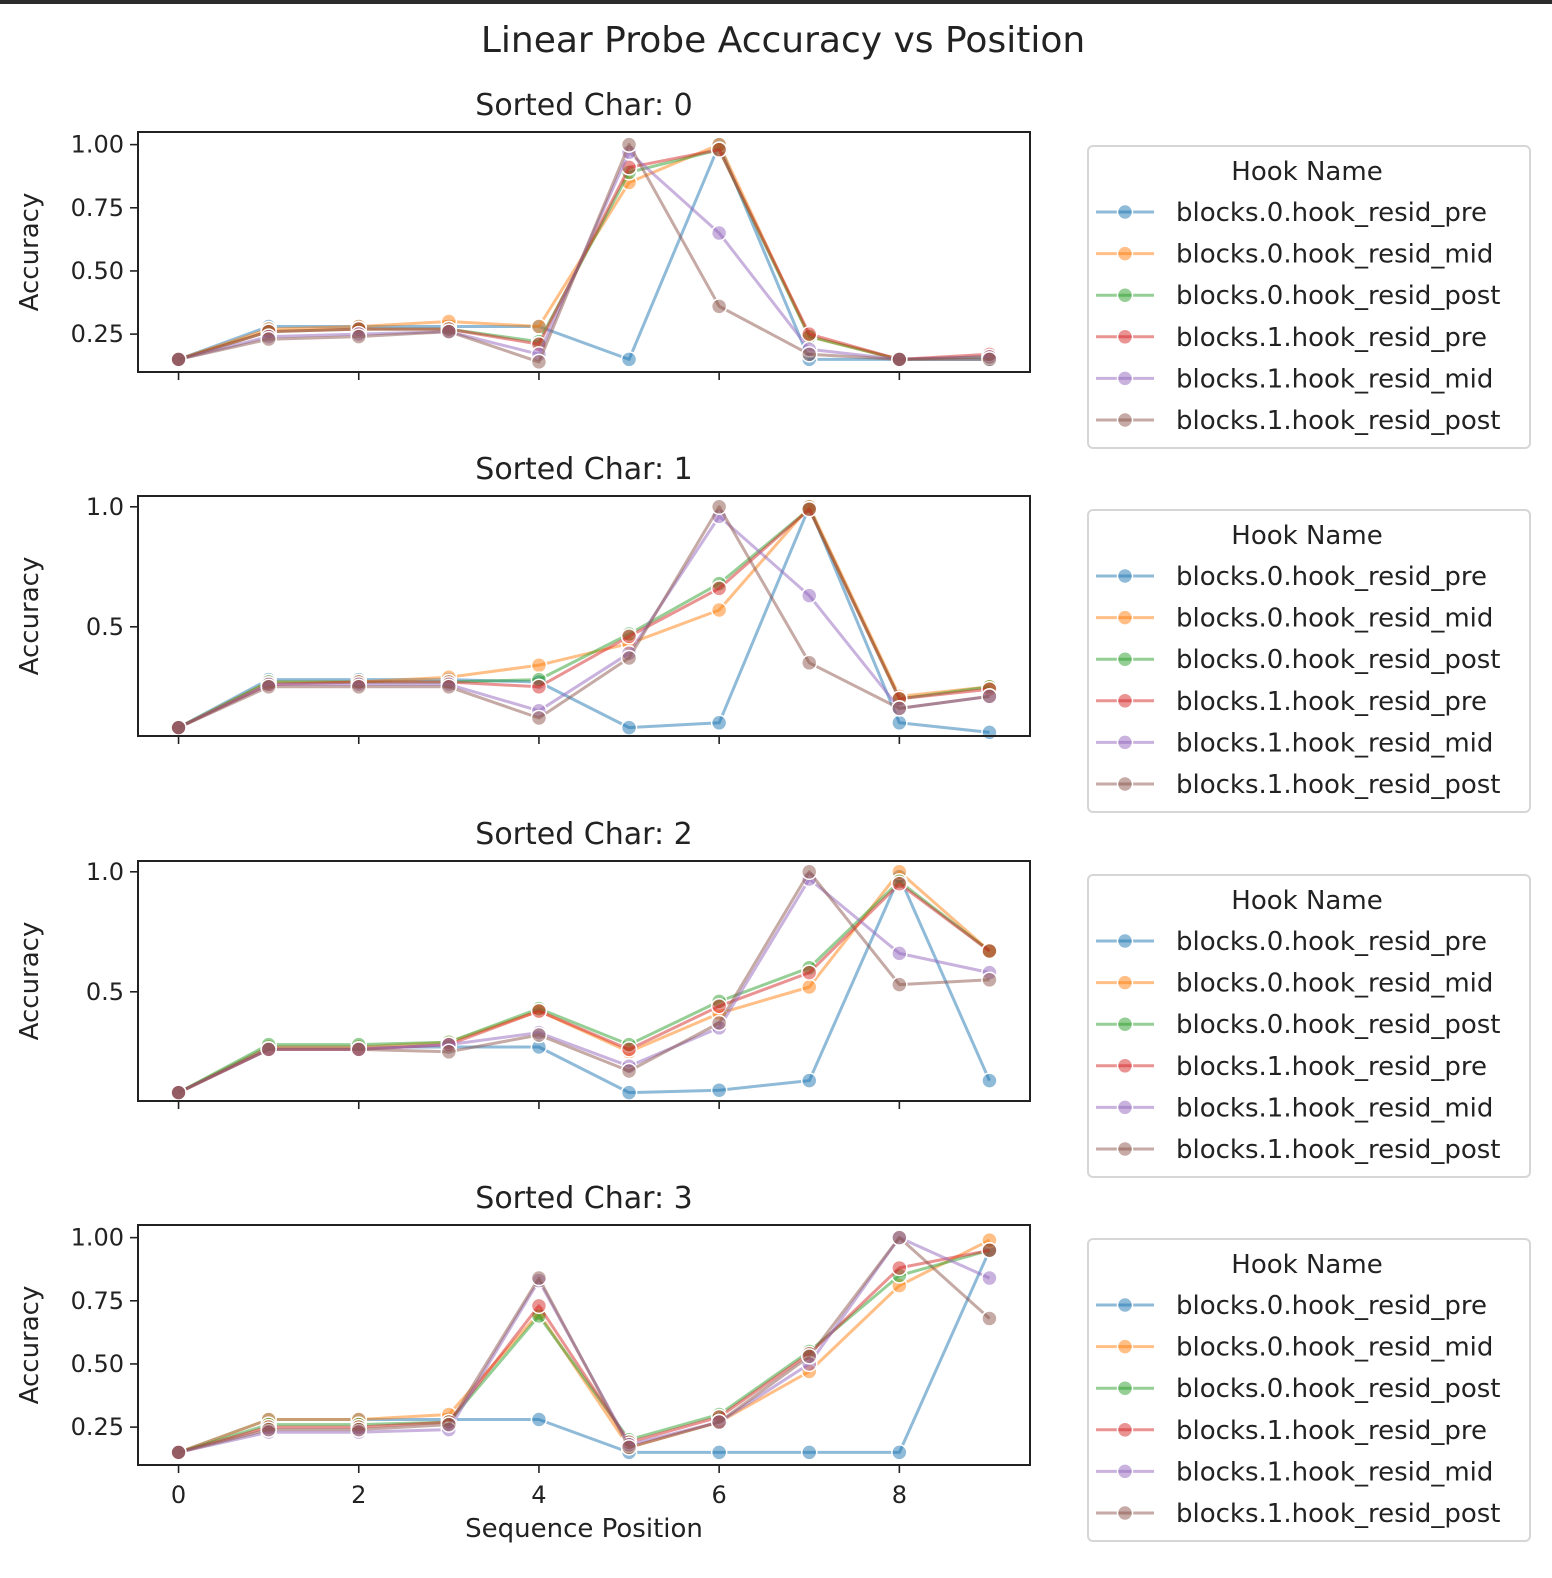 The height and width of the screenshot is (1578, 1552). Describe the element at coordinates (97, 334) in the screenshot. I see `y-tick-label: 0.25` at that location.